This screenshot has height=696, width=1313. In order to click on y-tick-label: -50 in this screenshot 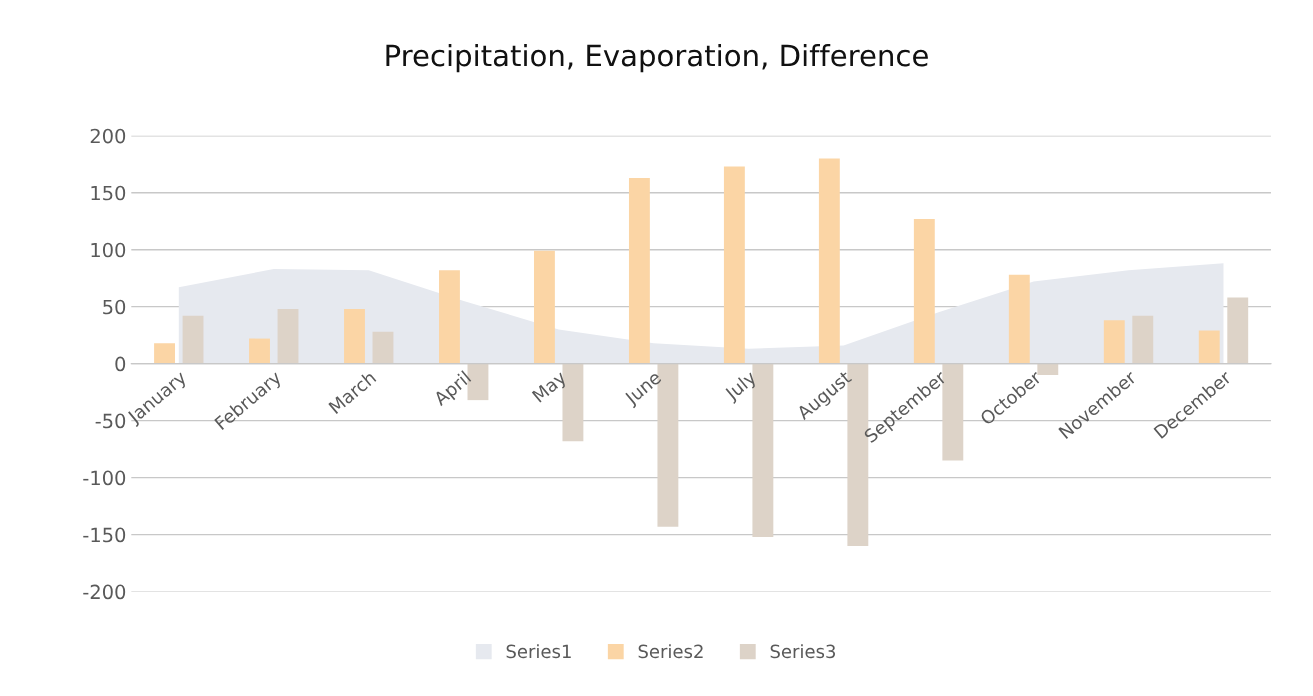, I will do `click(110, 421)`.